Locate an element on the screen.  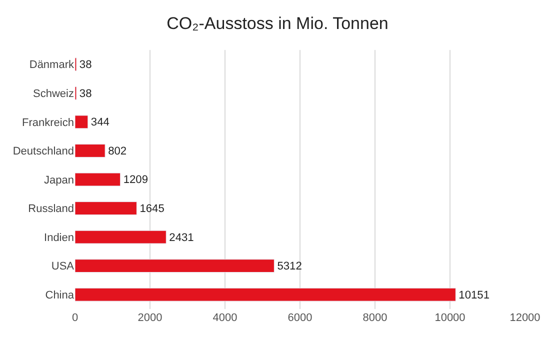
y-tick-label: Schweiz is located at coordinates (53, 94).